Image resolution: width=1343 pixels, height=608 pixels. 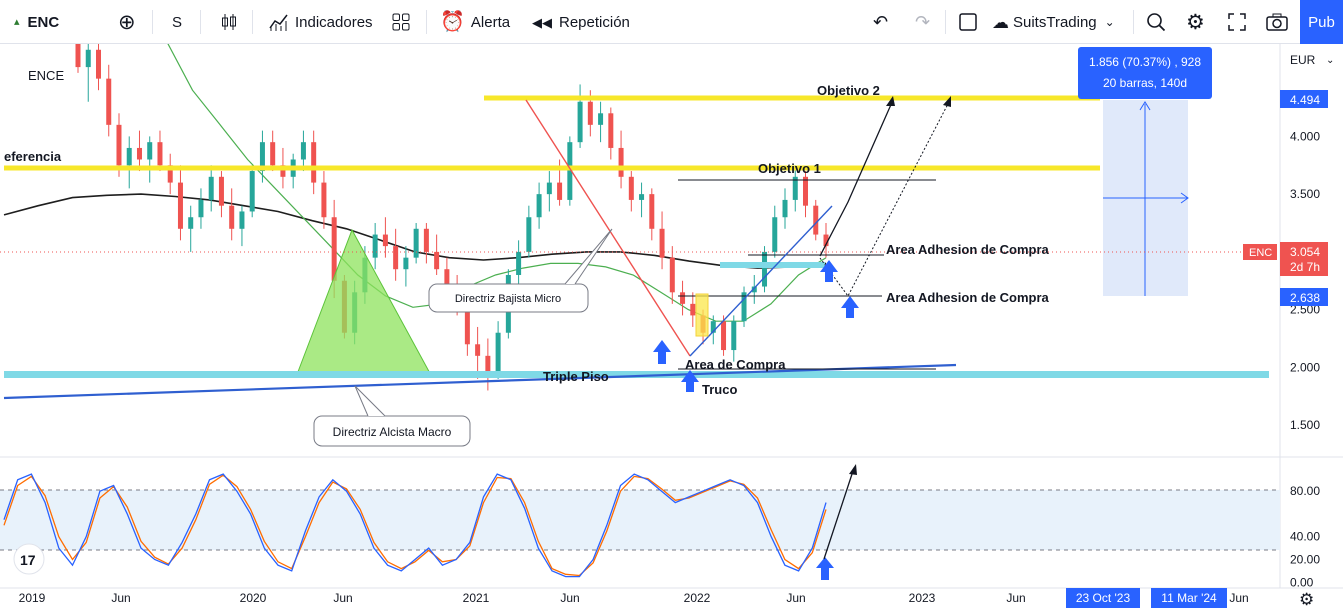 I want to click on short-uptrend-line, so click(x=761, y=281).